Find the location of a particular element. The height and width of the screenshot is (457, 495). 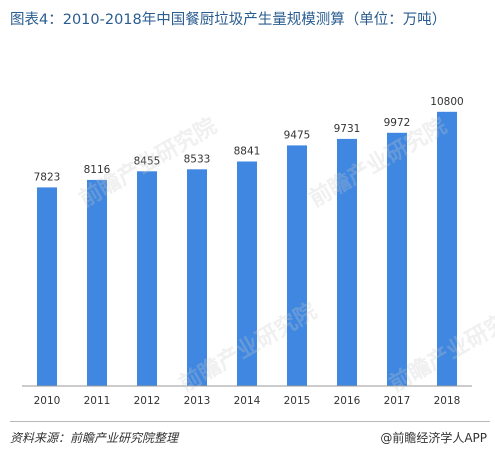

footer-divider is located at coordinates (250, 421).